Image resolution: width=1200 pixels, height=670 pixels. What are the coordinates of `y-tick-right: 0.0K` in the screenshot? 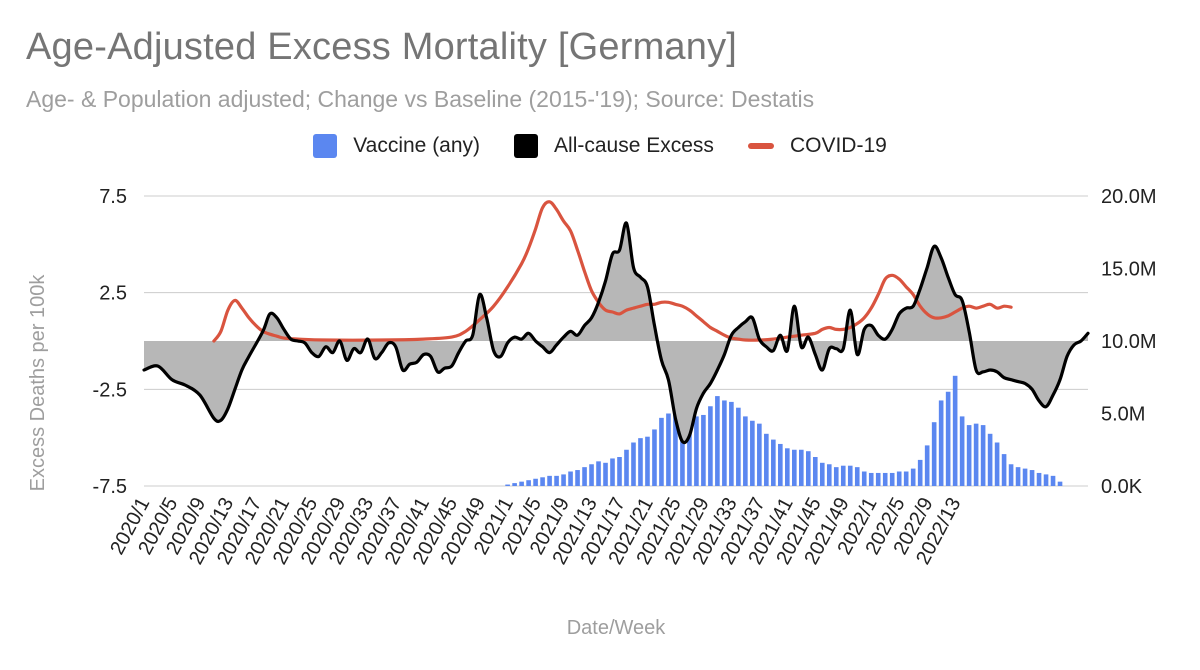 It's located at (1122, 487).